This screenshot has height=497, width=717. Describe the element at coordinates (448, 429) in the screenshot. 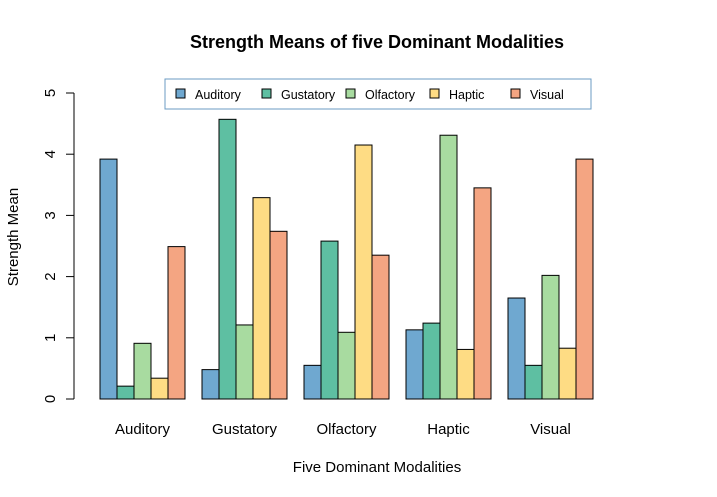

I see `x-tick-label-haptic: Haptic` at that location.